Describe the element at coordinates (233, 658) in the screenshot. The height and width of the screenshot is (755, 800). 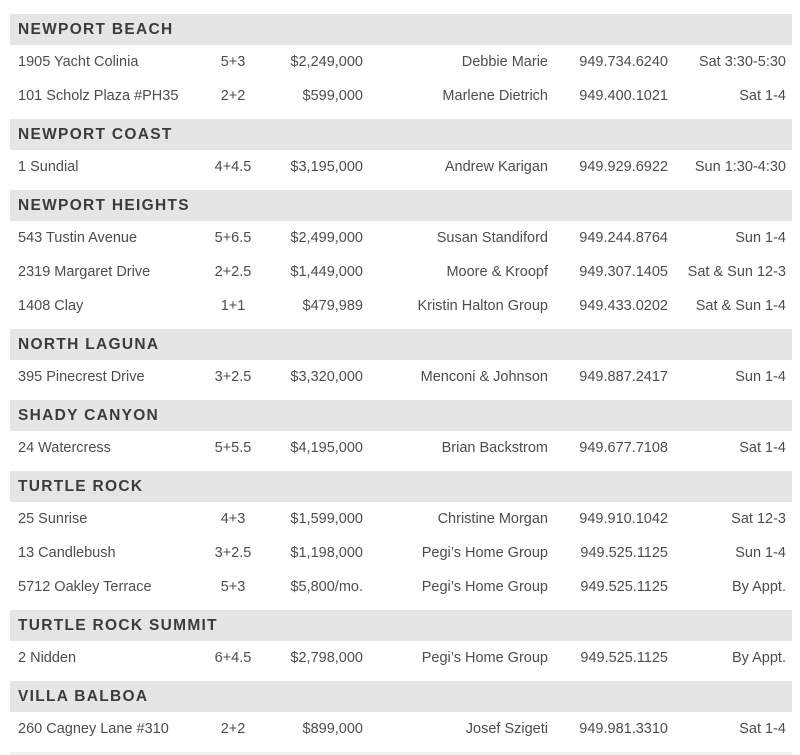
I see `listing-beds-baths: 6+4.5` at that location.